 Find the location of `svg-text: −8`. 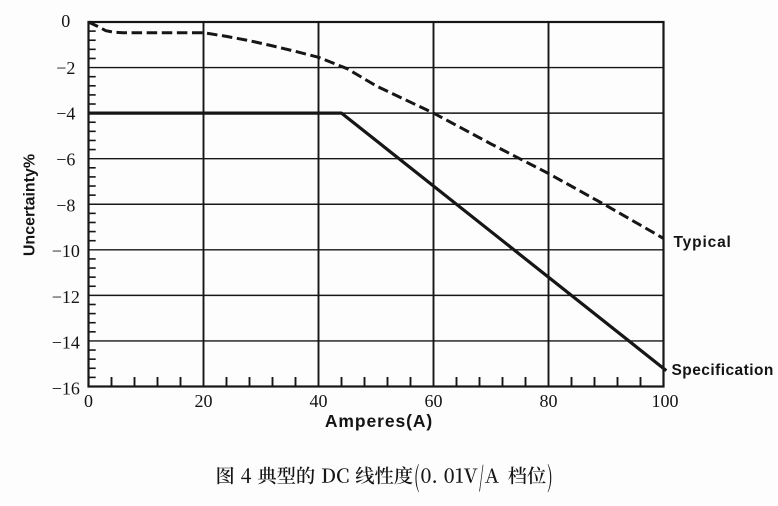

svg-text: −8 is located at coordinates (65, 205).